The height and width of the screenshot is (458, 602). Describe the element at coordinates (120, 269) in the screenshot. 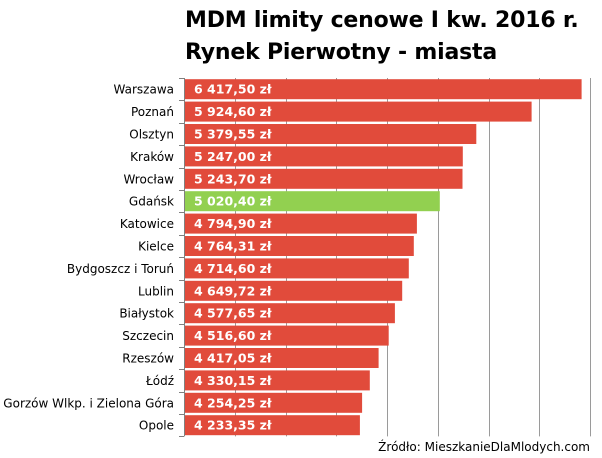

I see `category-label: Bydgoszcz i Toruń` at that location.